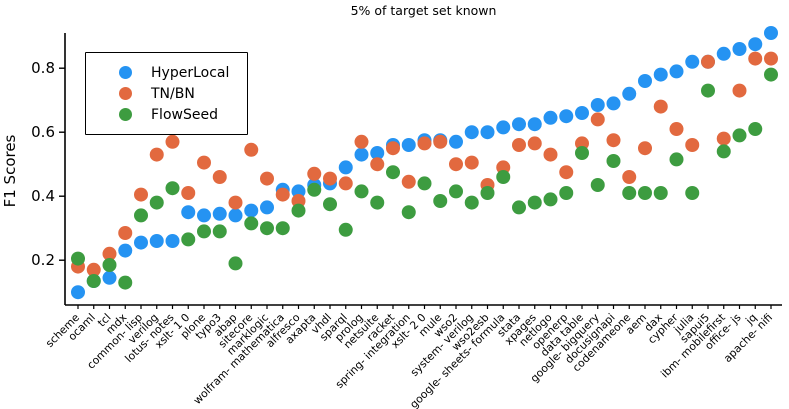 The height and width of the screenshot is (409, 789). What do you see at coordinates (190, 72) in the screenshot?
I see `legend-label: HyperLocal` at bounding box center [190, 72].